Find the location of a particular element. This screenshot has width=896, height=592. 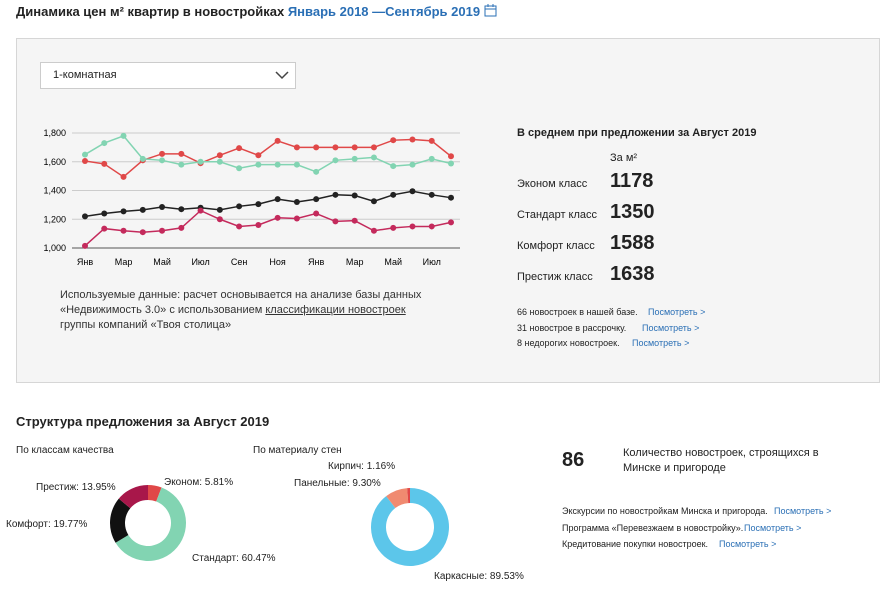

y-tick-label: 1,200 is located at coordinates (54, 219).